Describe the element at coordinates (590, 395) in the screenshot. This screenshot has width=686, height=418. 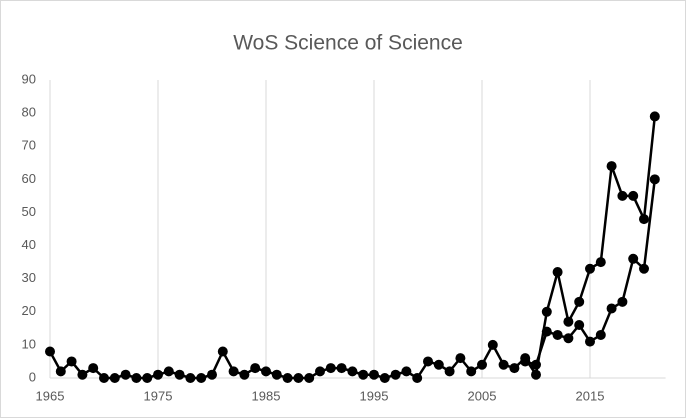
I see `x-tick-label: 2015` at that location.